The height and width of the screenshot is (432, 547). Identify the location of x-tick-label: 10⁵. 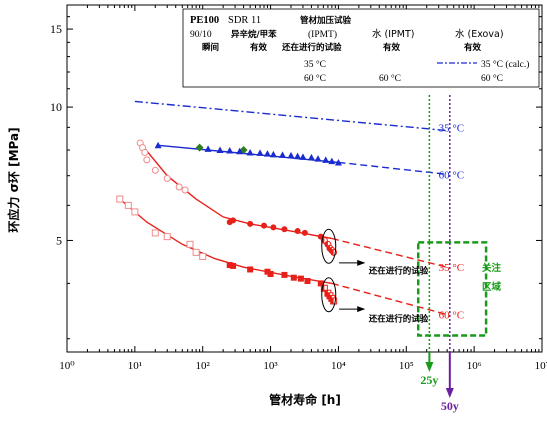
(406, 366).